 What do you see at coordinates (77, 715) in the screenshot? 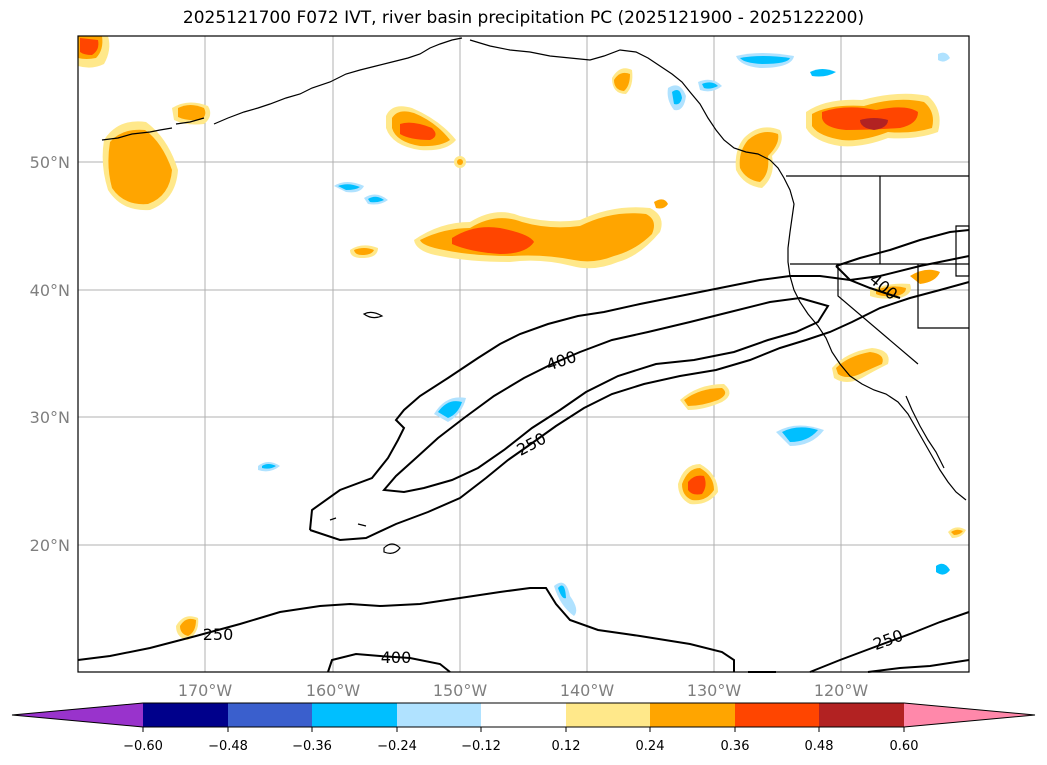
I see `colorbar-left-extension` at bounding box center [77, 715].